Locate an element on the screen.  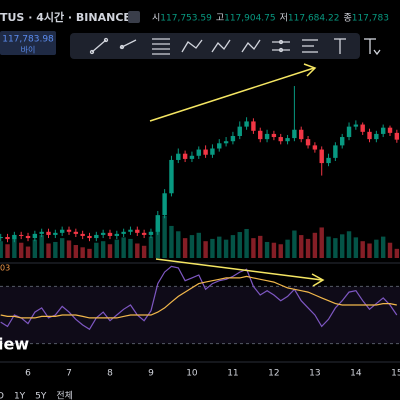
range-buttons: D 1Y 5Y 전체 is located at coordinates (36, 395).